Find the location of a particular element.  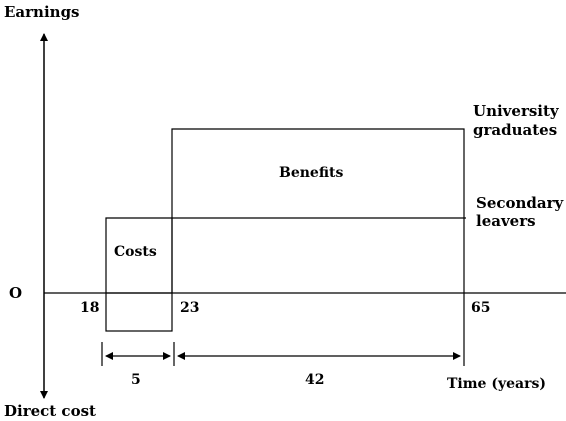

benefits-label: Benefits is located at coordinates (311, 173).